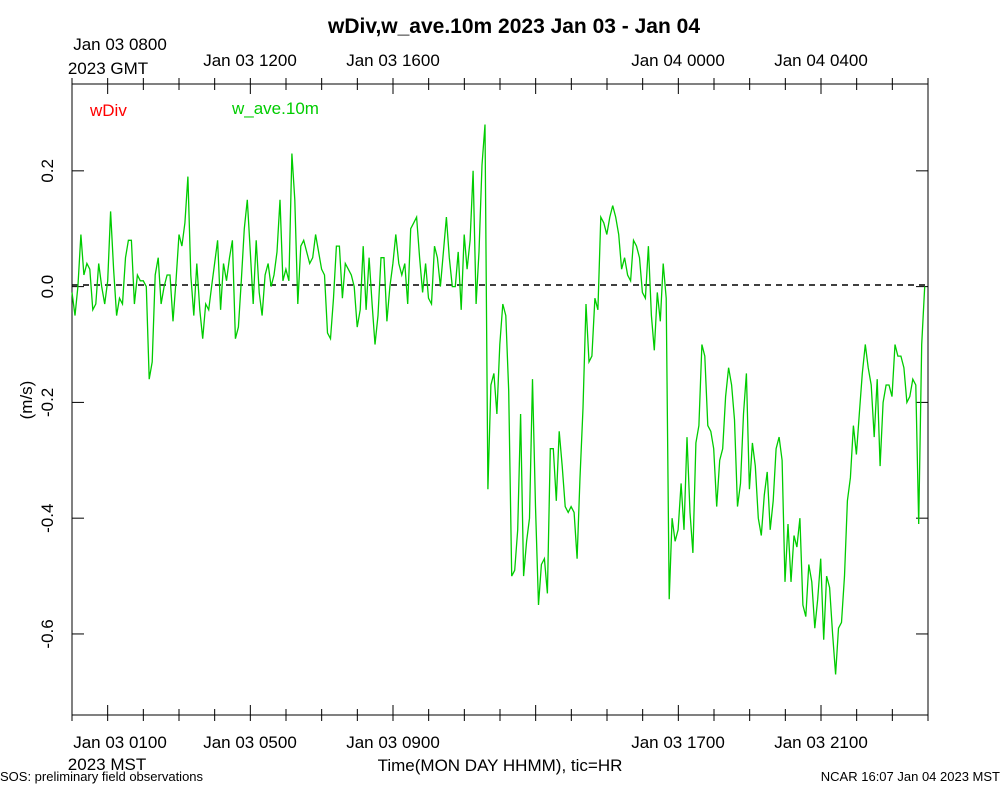  Describe the element at coordinates (47, 171) in the screenshot. I see `y-tick-label: 0.2` at that location.